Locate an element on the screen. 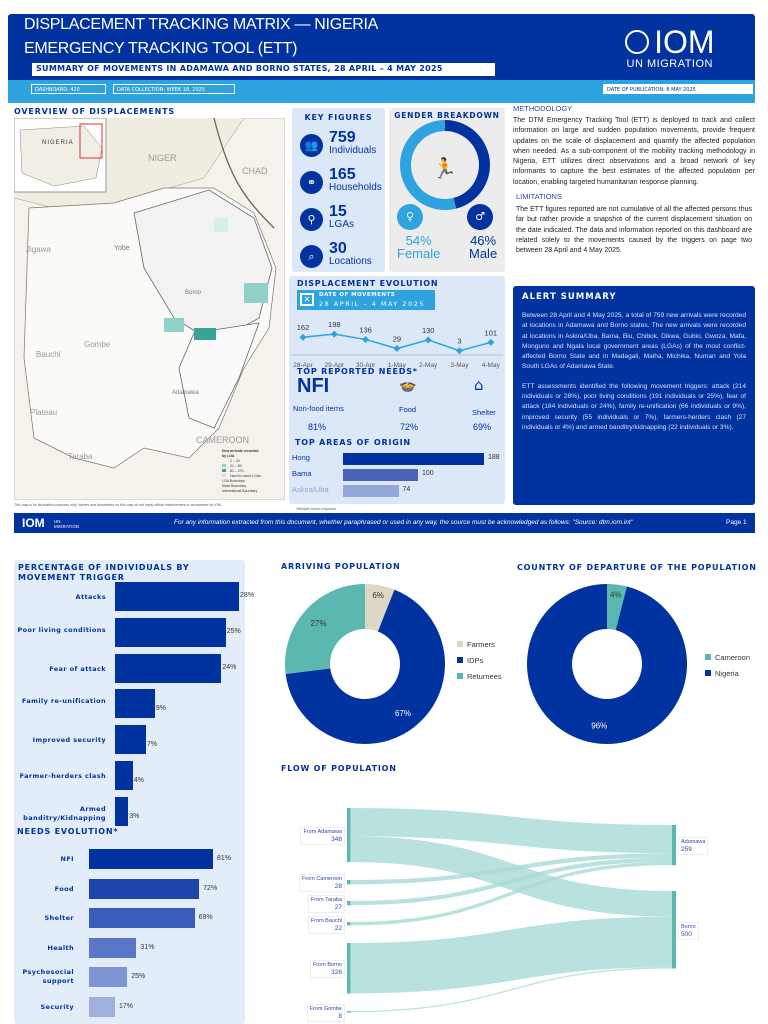  legend-item-cameroon: Cameroon is located at coordinates (727, 657).